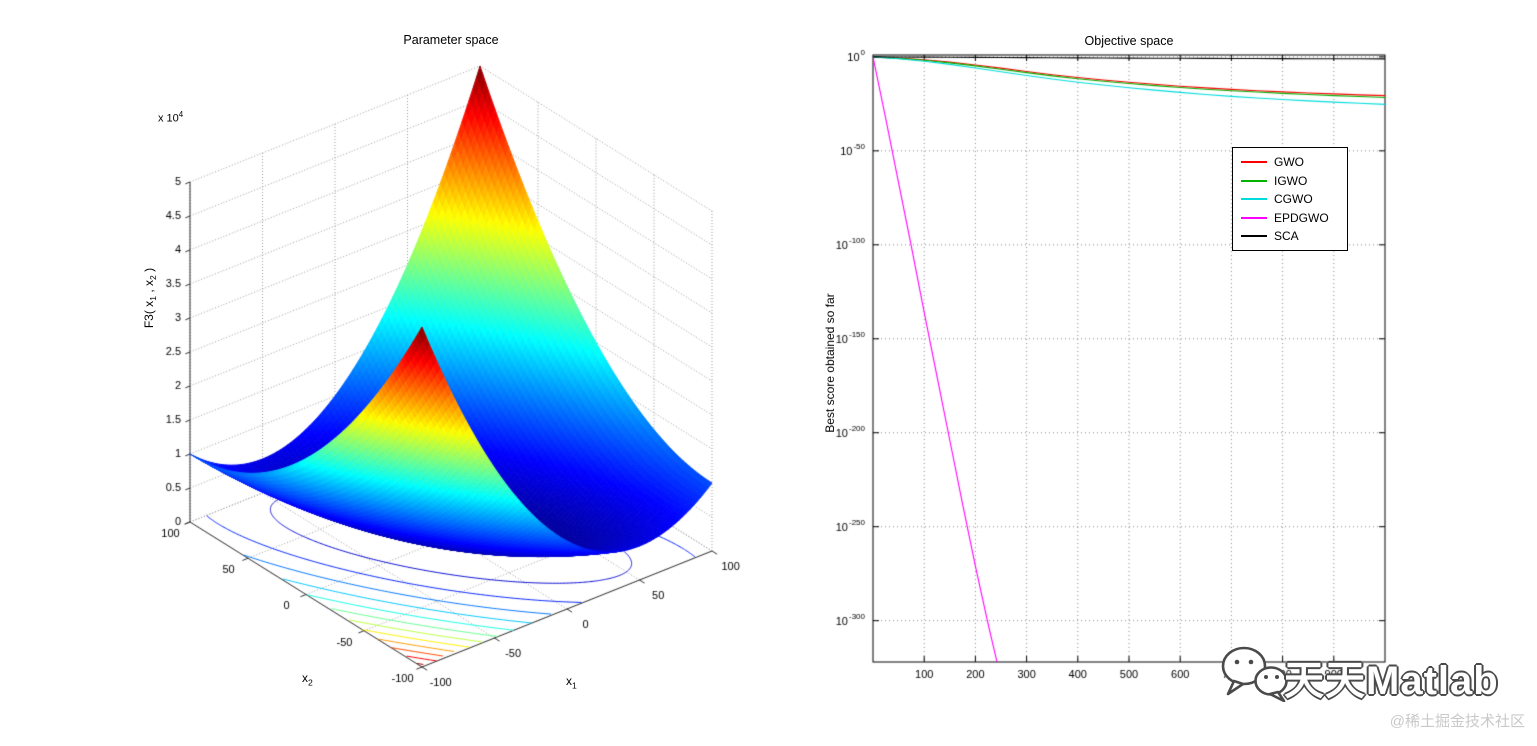 The image size is (1537, 746). Describe the element at coordinates (1293, 199) in the screenshot. I see `legend-label: CGWO` at that location.